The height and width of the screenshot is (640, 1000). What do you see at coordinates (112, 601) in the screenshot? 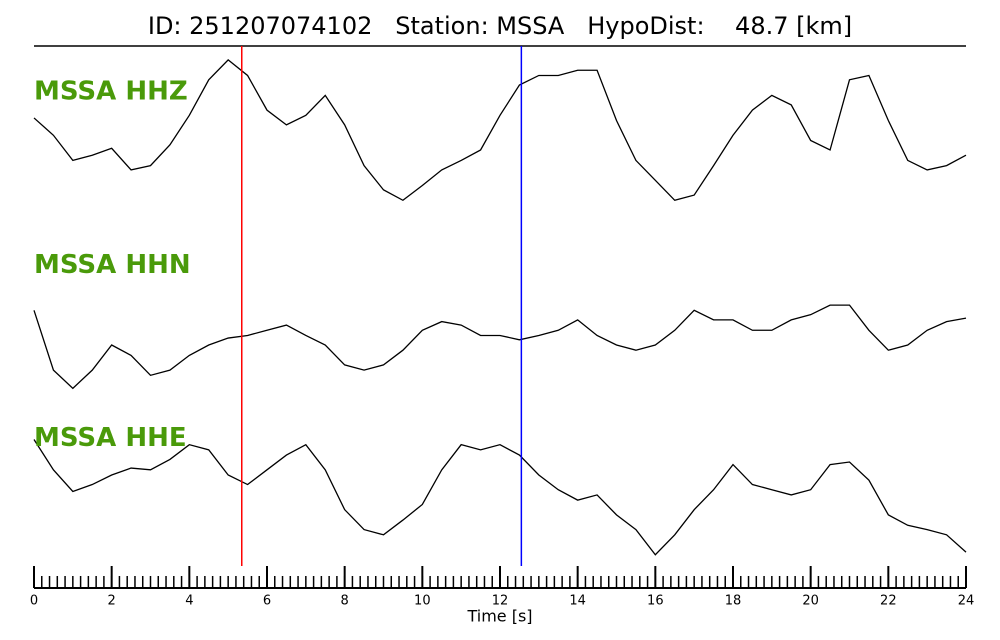
I see `x-tick-label: 2` at bounding box center [112, 601].